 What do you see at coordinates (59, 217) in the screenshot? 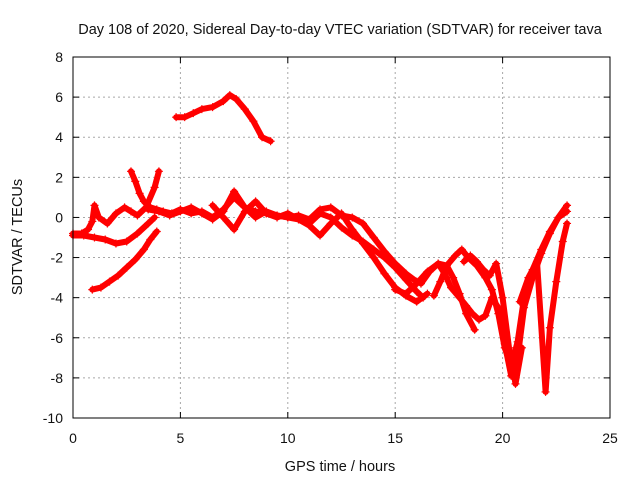
I see `y-tick-label: 0` at bounding box center [59, 217].